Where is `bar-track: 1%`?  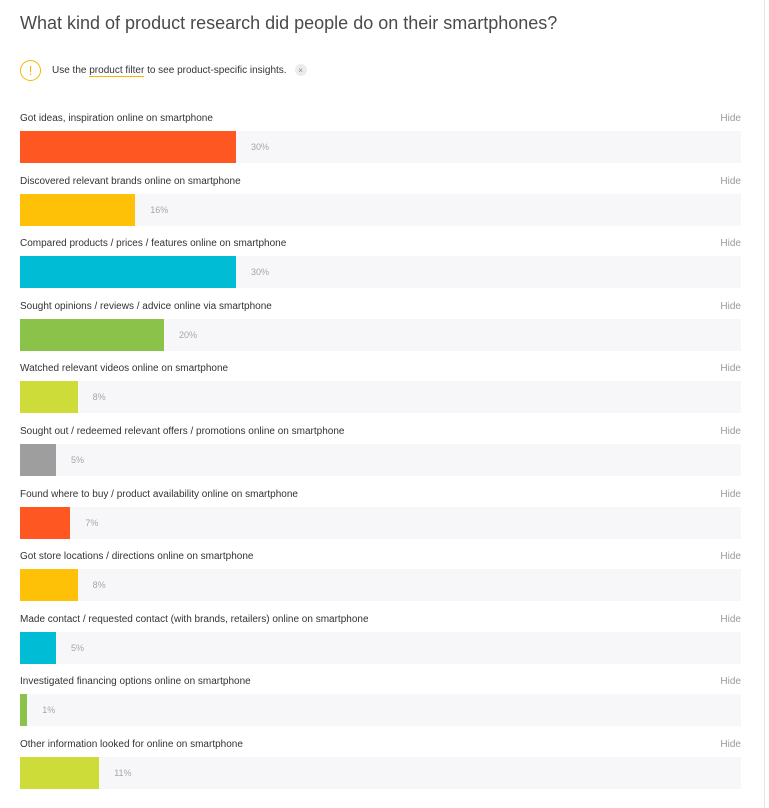 bar-track: 1% is located at coordinates (380, 710).